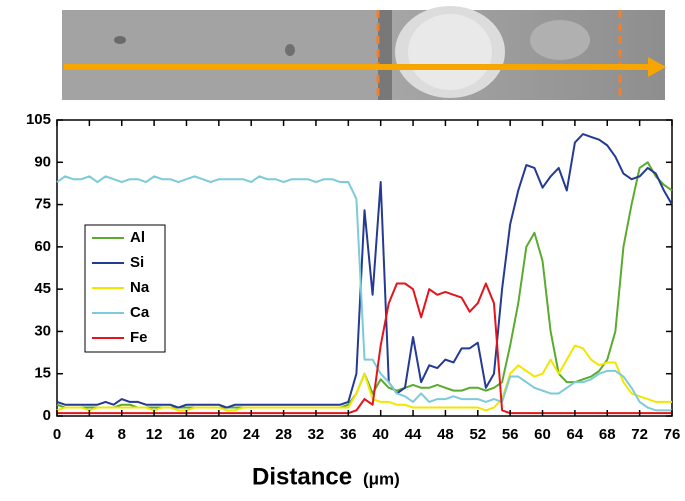 This screenshot has height=501, width=685. What do you see at coordinates (42, 288) in the screenshot?
I see `y-tick-label: 45` at bounding box center [42, 288].